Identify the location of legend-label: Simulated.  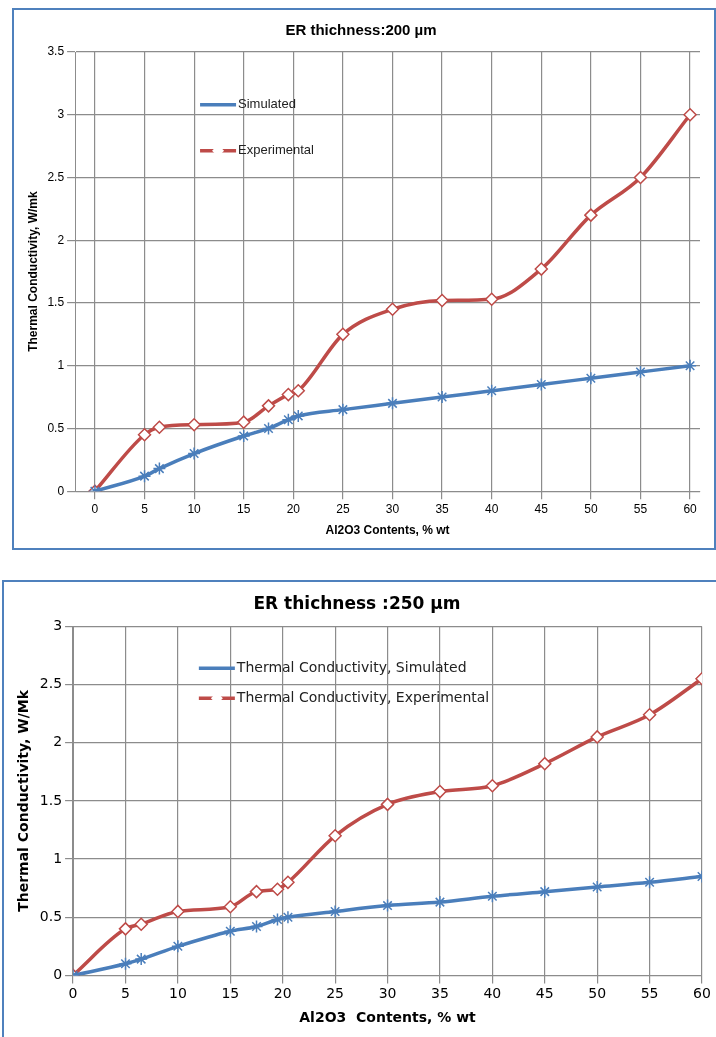
(267, 104).